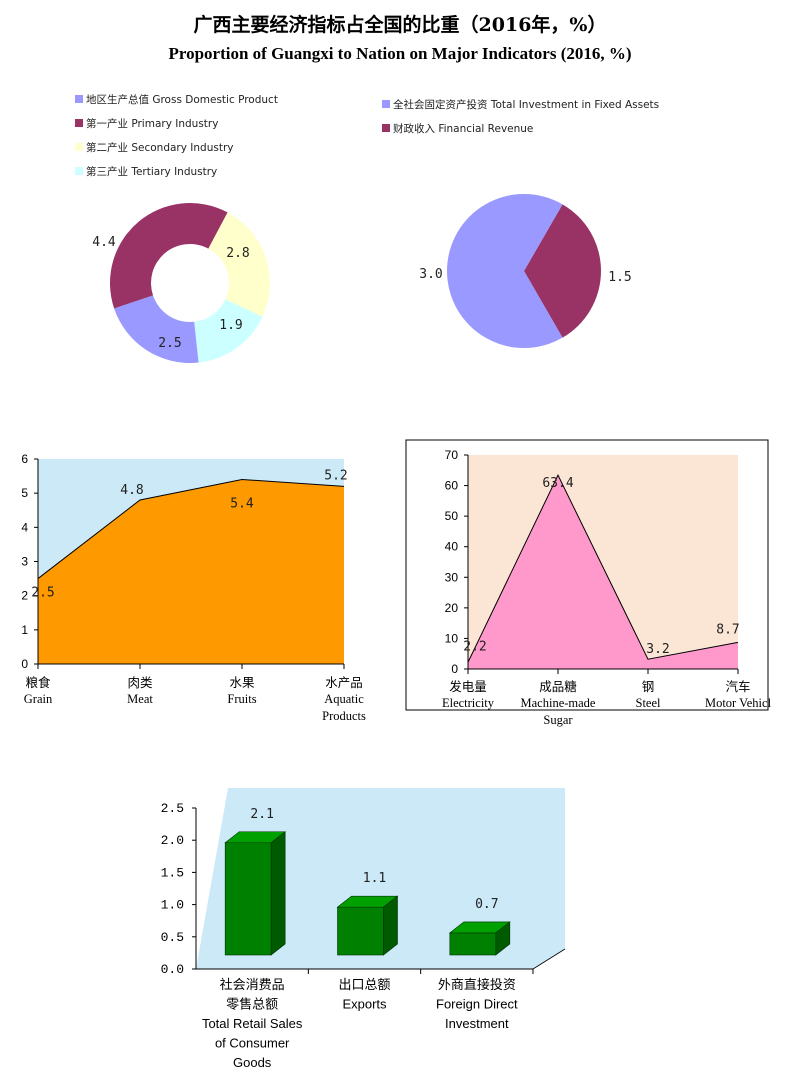  What do you see at coordinates (649, 703) in the screenshot?
I see `industry-category-en-2-0: Steel` at bounding box center [649, 703].